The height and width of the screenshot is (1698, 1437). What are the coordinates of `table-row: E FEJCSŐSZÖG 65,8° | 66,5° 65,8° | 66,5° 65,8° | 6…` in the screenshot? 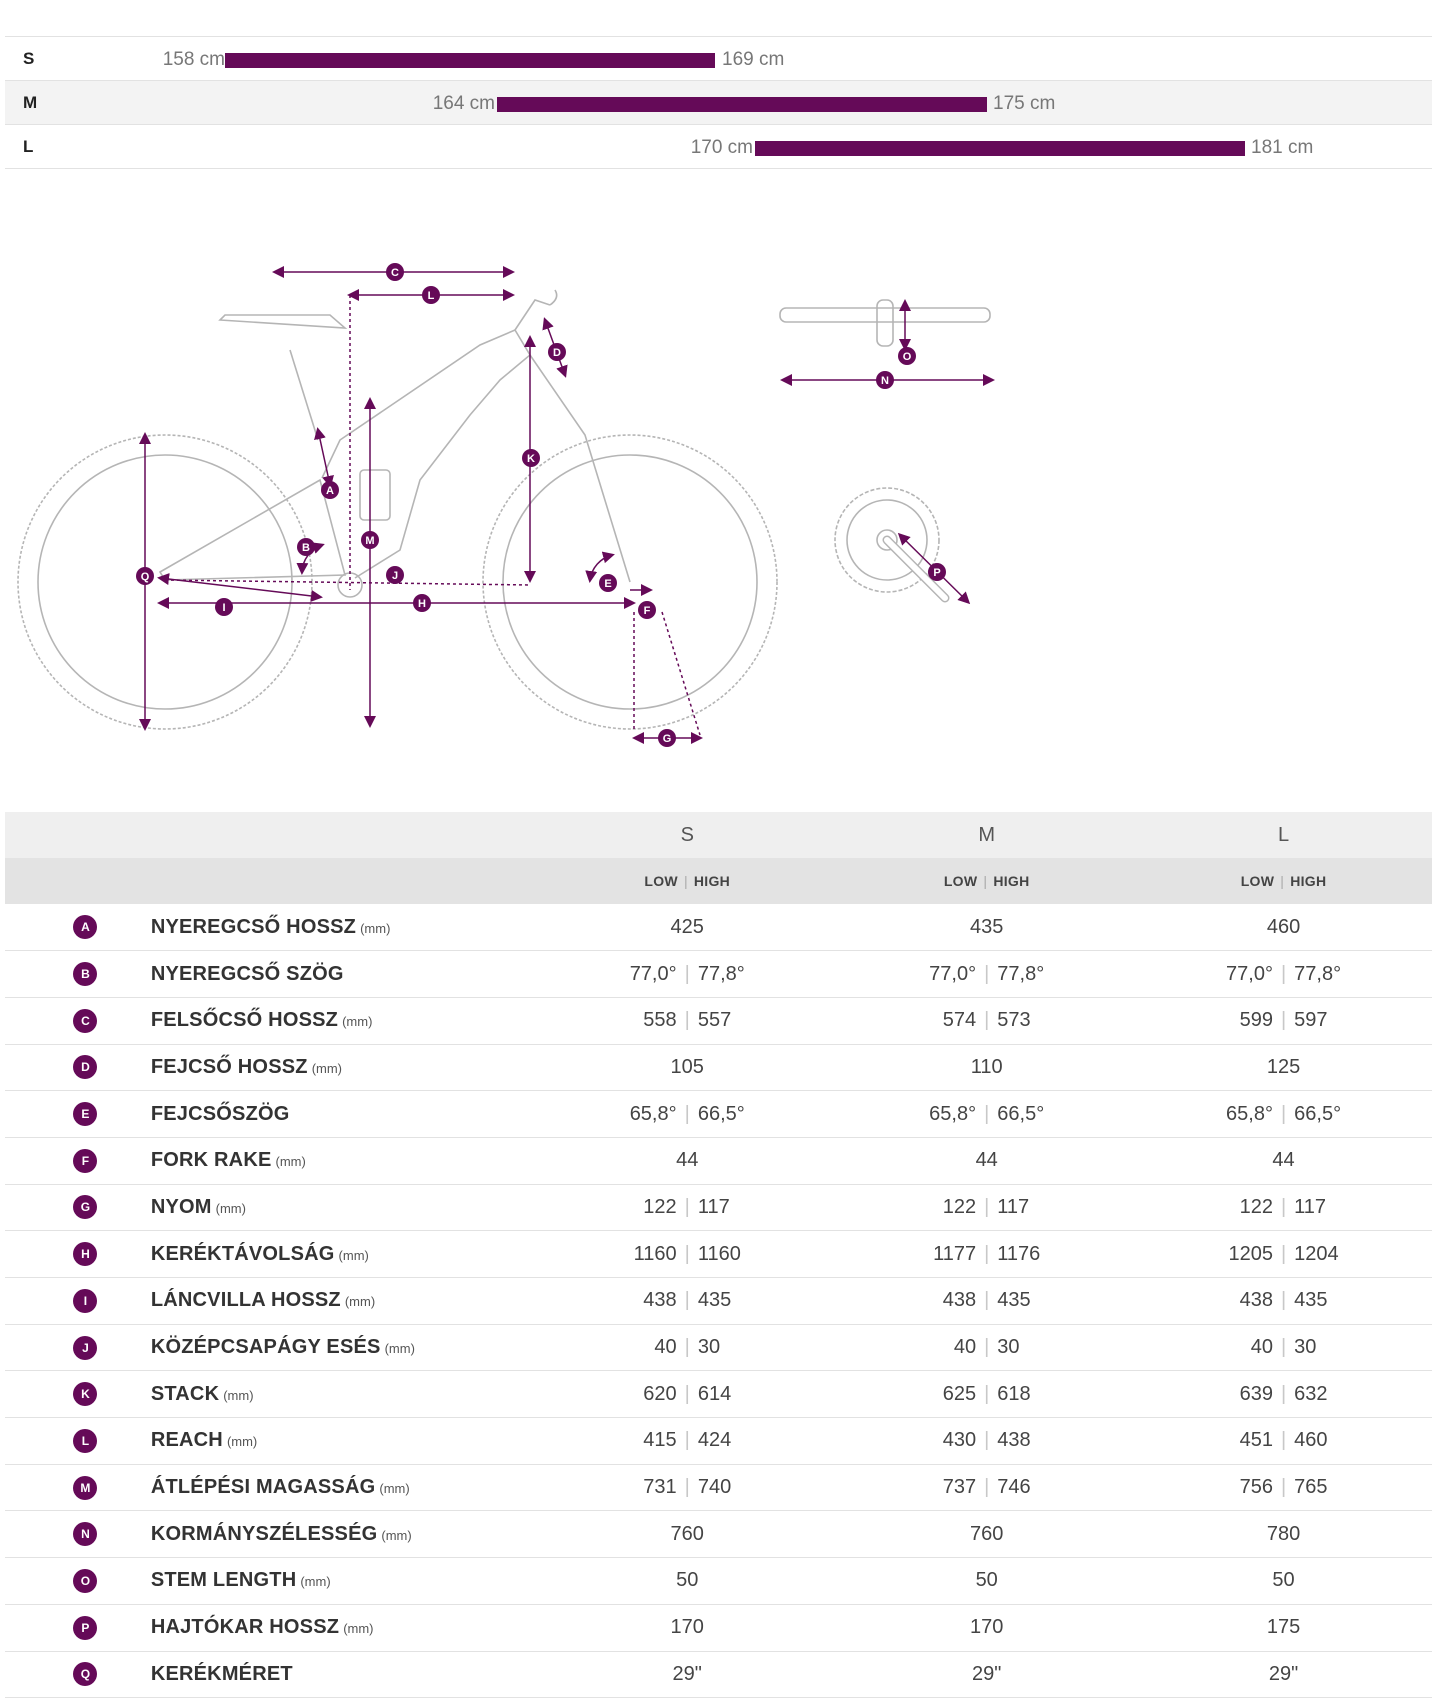 It's located at (718, 1114).